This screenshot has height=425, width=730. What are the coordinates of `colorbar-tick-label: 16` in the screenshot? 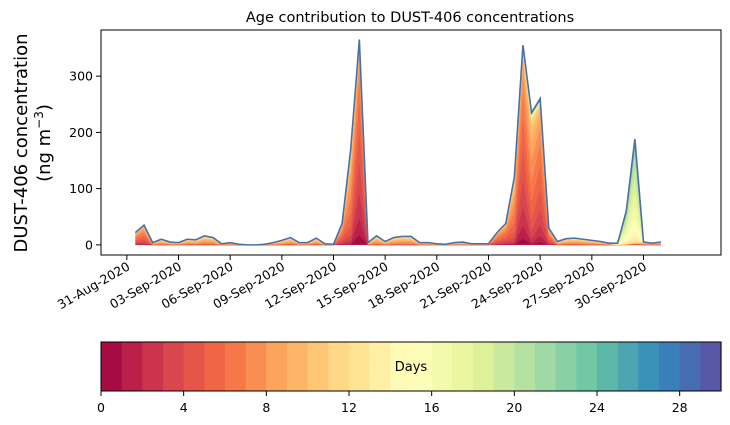 It's located at (432, 407).